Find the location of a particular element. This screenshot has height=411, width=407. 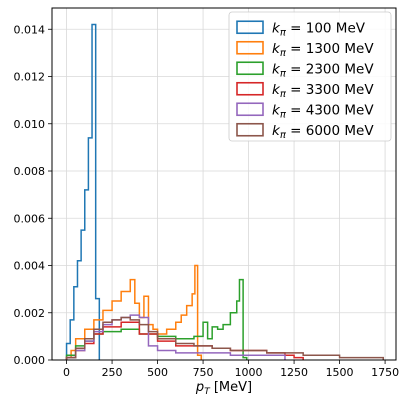

x-axis-label: pT [MeV] is located at coordinates (223, 388).